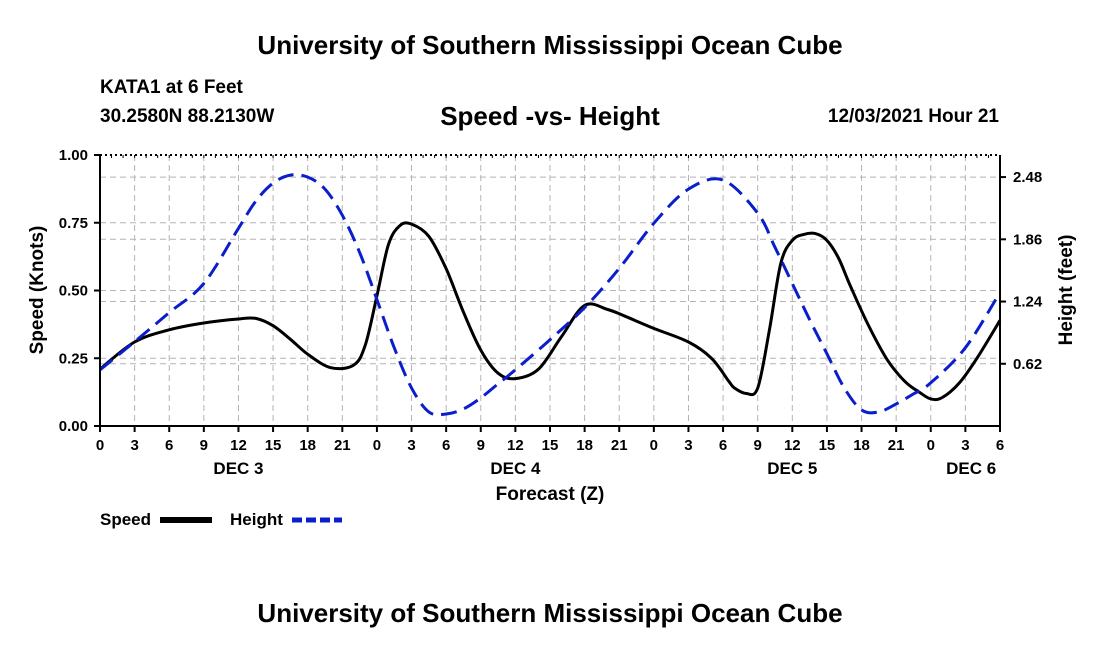 Image resolution: width=1100 pixels, height=650 pixels. I want to click on y-tick-label: 0.25, so click(73, 358).